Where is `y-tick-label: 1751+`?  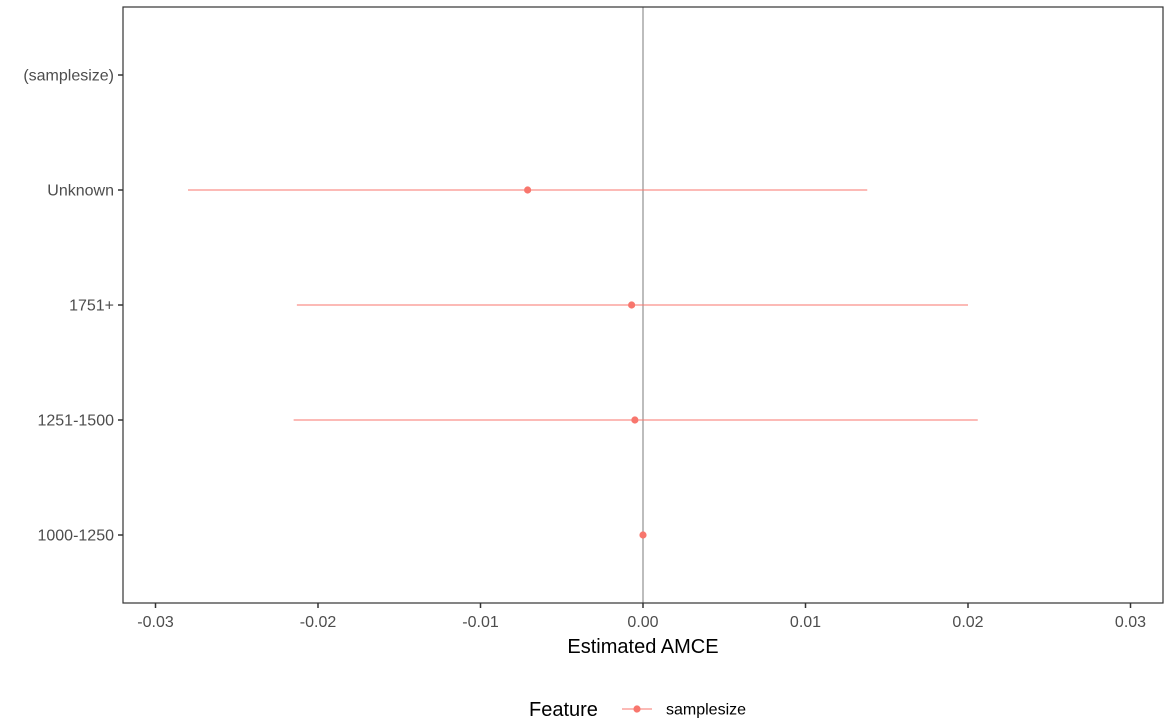
y-tick-label: 1751+ is located at coordinates (91, 306).